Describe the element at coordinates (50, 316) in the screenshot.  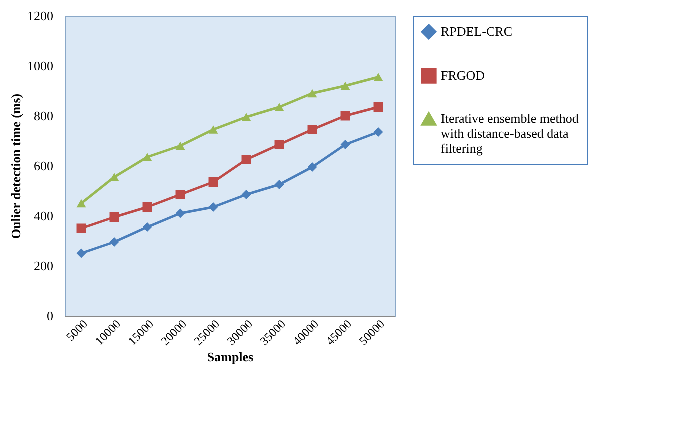
I see `y-tick-label: 0` at that location.